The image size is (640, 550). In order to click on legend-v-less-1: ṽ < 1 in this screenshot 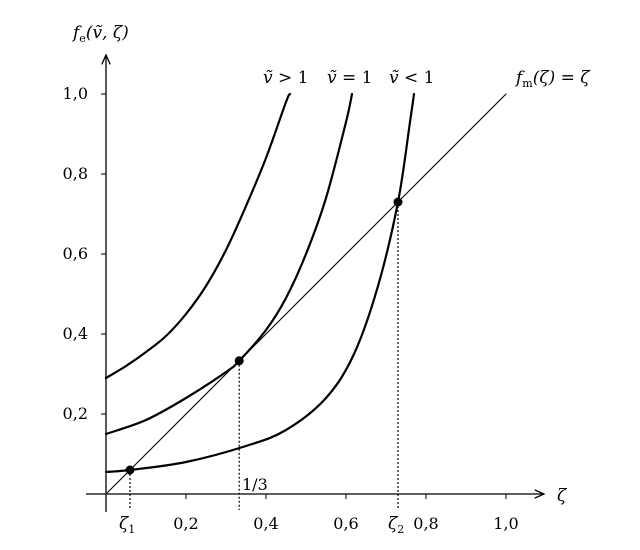, I will do `click(411, 78)`.